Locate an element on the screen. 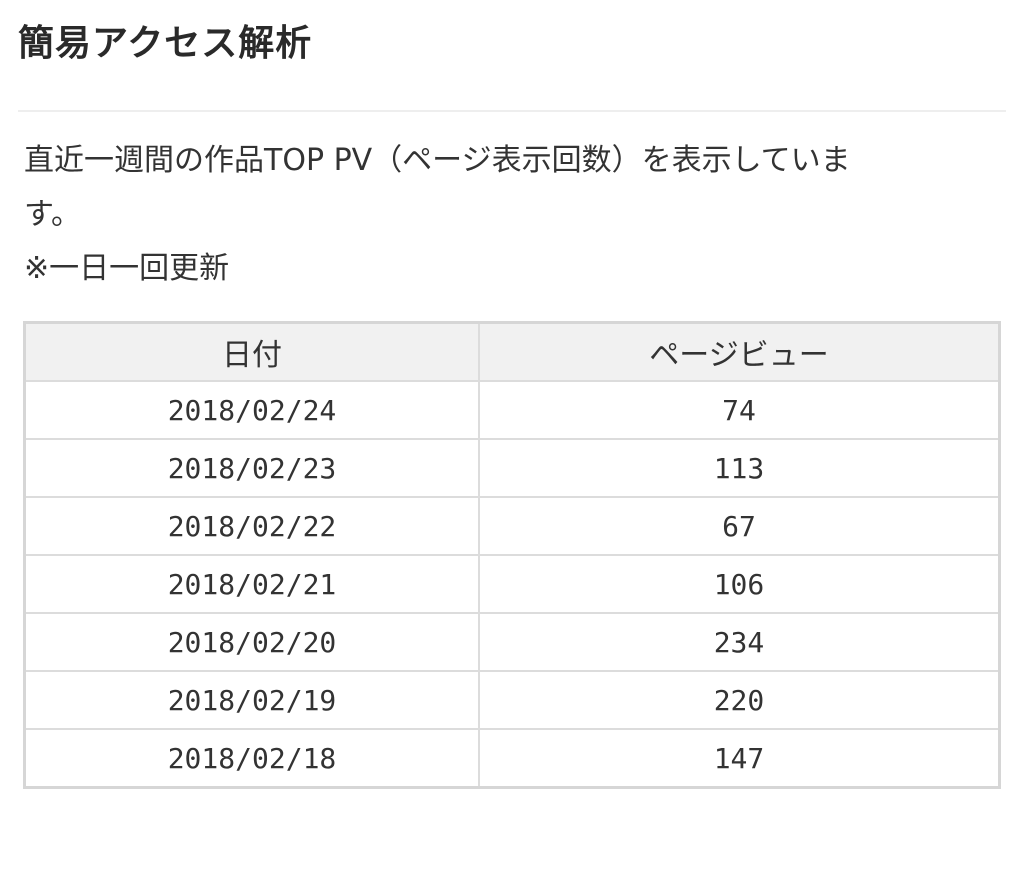 This screenshot has height=870, width=1024. description-line-1: 直近一週間の作品TOP PV（ページ表示回数）を表示していま is located at coordinates (437, 160).